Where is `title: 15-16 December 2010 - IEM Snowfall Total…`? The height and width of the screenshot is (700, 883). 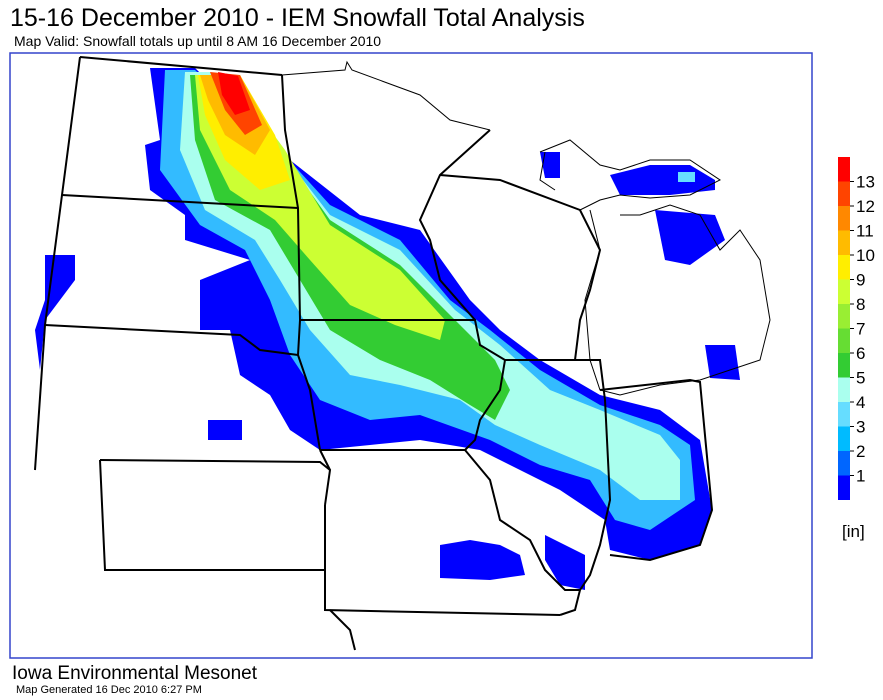 title: 15-16 December 2010 - IEM Snowfall Total… is located at coordinates (297, 18).